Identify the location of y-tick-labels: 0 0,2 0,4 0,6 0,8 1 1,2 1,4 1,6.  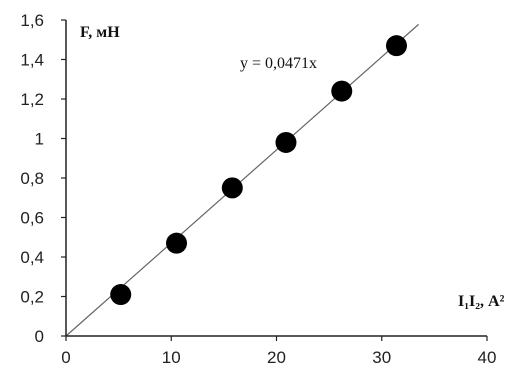
(43, 178).